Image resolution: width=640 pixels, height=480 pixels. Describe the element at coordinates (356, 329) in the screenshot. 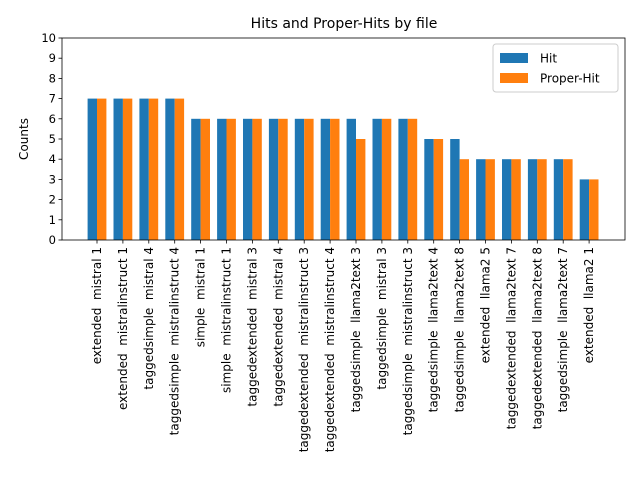

I see `x-tick-label-10: taggedsimple llama2text 3` at that location.